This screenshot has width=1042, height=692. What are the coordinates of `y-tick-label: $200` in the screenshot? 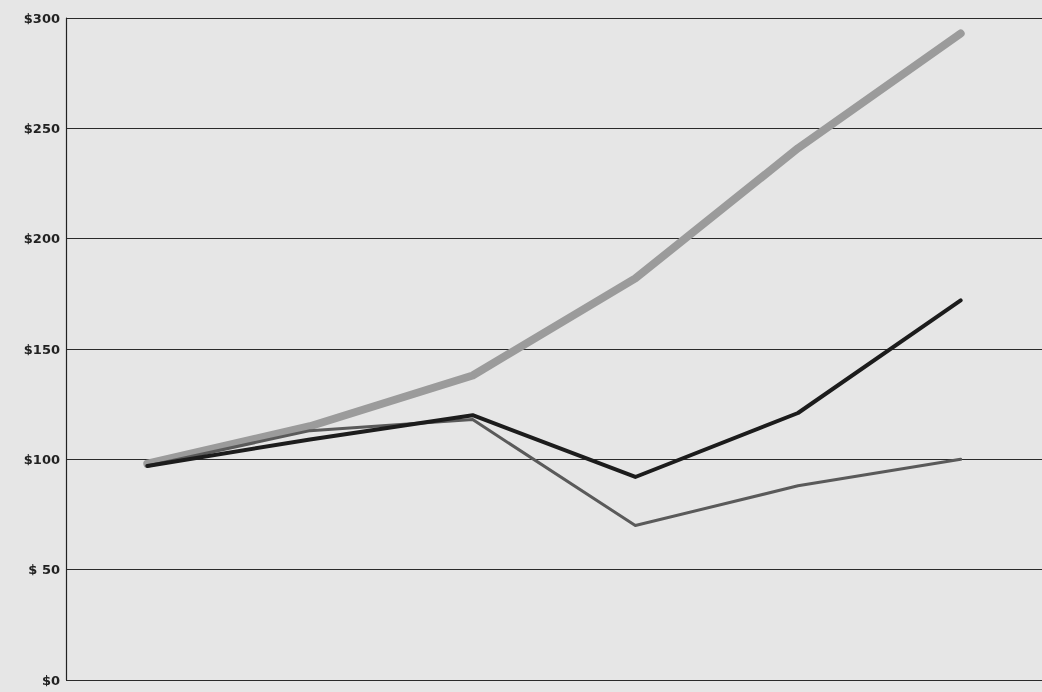 It's located at (41, 239).